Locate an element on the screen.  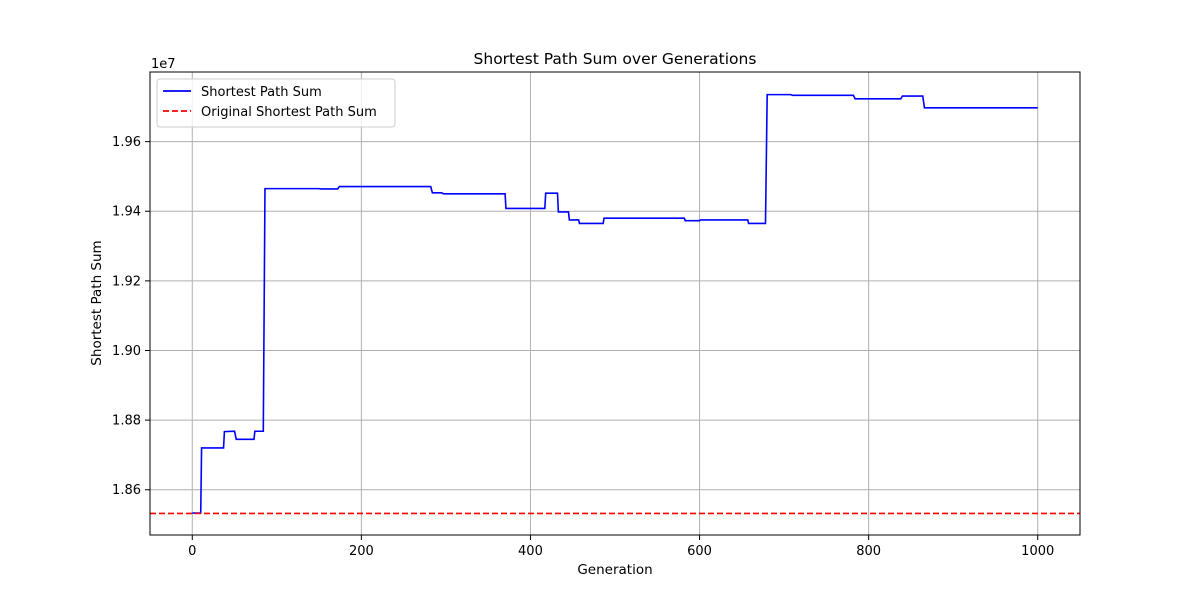
x-tick-label: 600 is located at coordinates (699, 551).